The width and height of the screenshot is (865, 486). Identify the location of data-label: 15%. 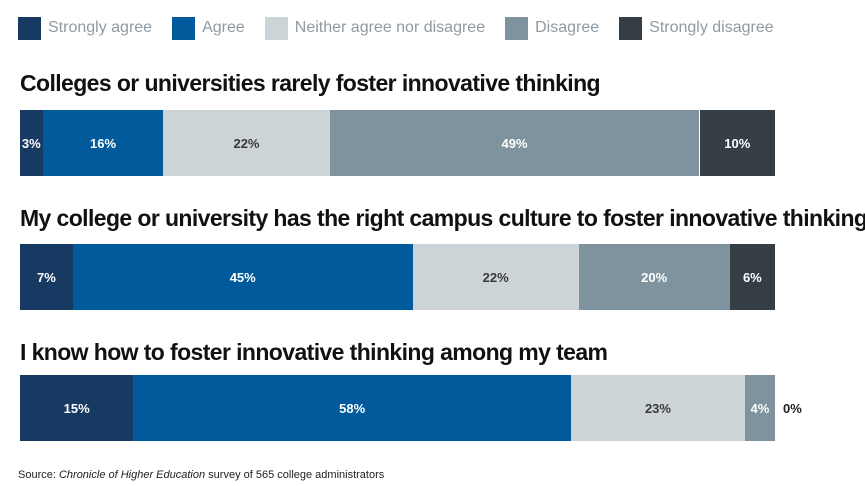
(76, 408).